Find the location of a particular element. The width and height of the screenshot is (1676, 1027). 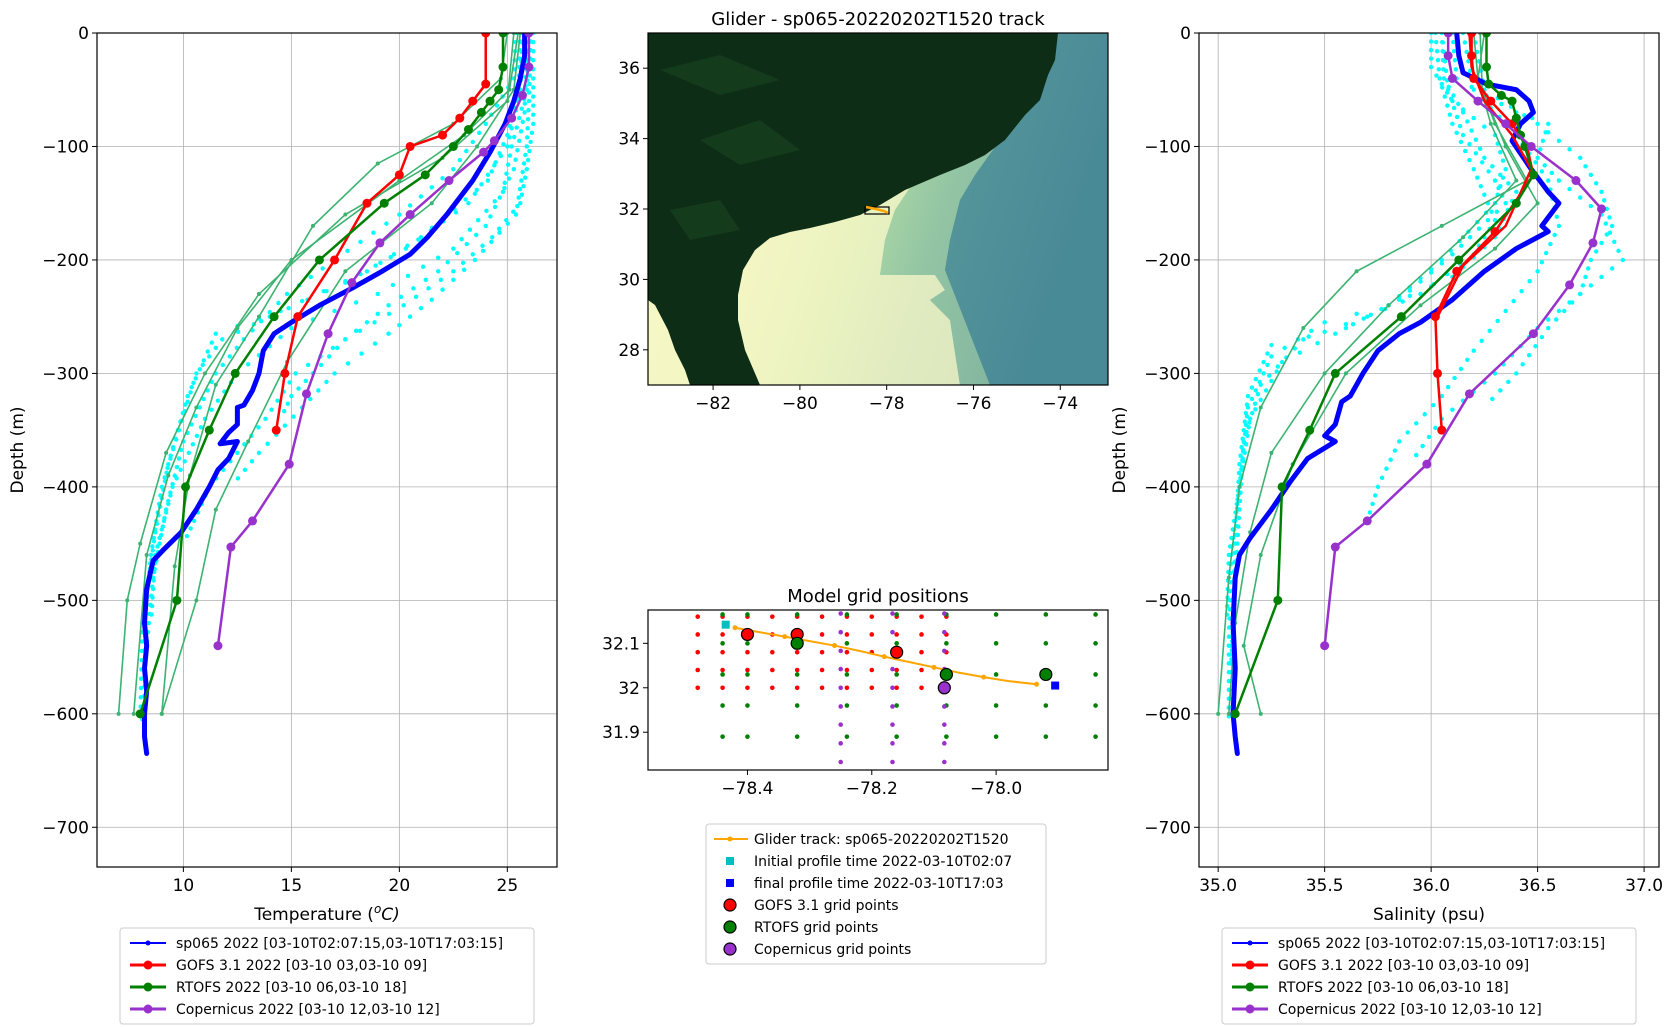

temperature-y-tick-label: −100 is located at coordinates (65, 147).